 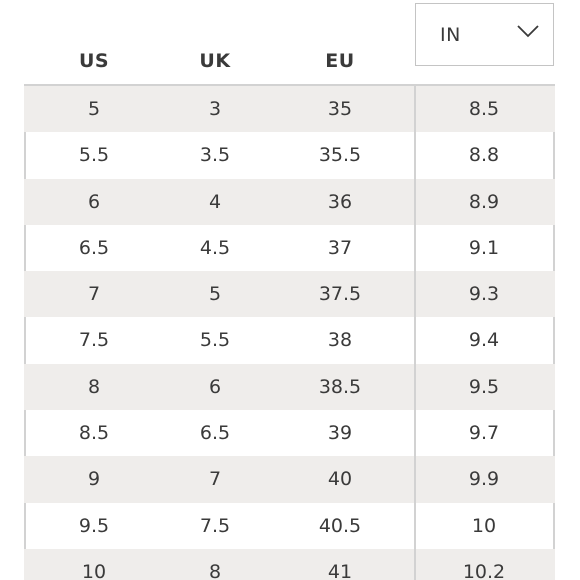 What do you see at coordinates (484, 525) in the screenshot?
I see `cell-in: 10` at bounding box center [484, 525].